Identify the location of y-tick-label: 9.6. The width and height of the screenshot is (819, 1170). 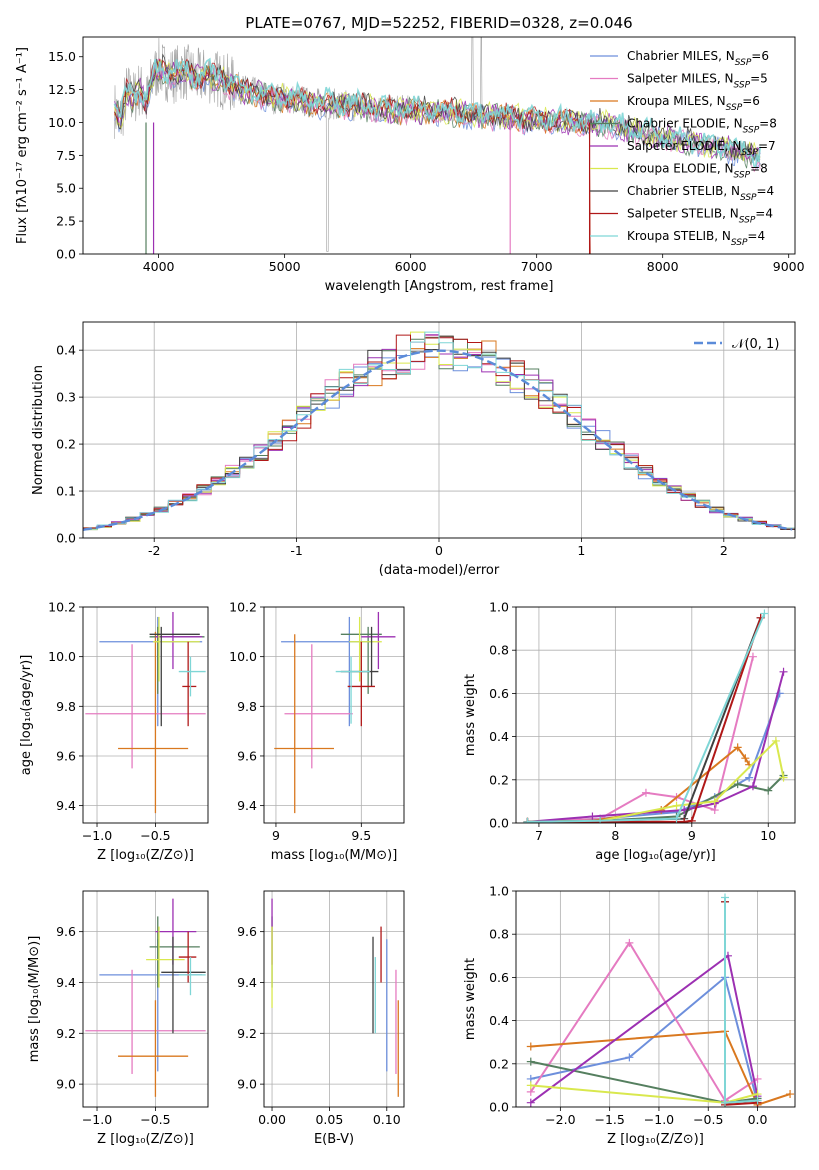
(247, 931).